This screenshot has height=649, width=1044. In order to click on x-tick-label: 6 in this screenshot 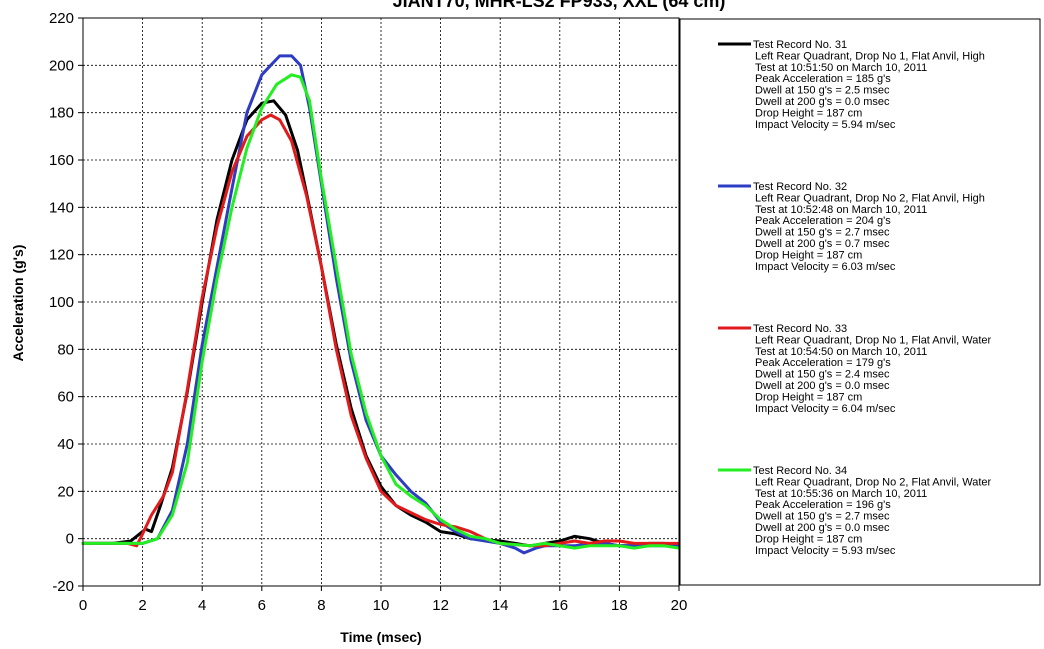, I will do `click(262, 605)`.